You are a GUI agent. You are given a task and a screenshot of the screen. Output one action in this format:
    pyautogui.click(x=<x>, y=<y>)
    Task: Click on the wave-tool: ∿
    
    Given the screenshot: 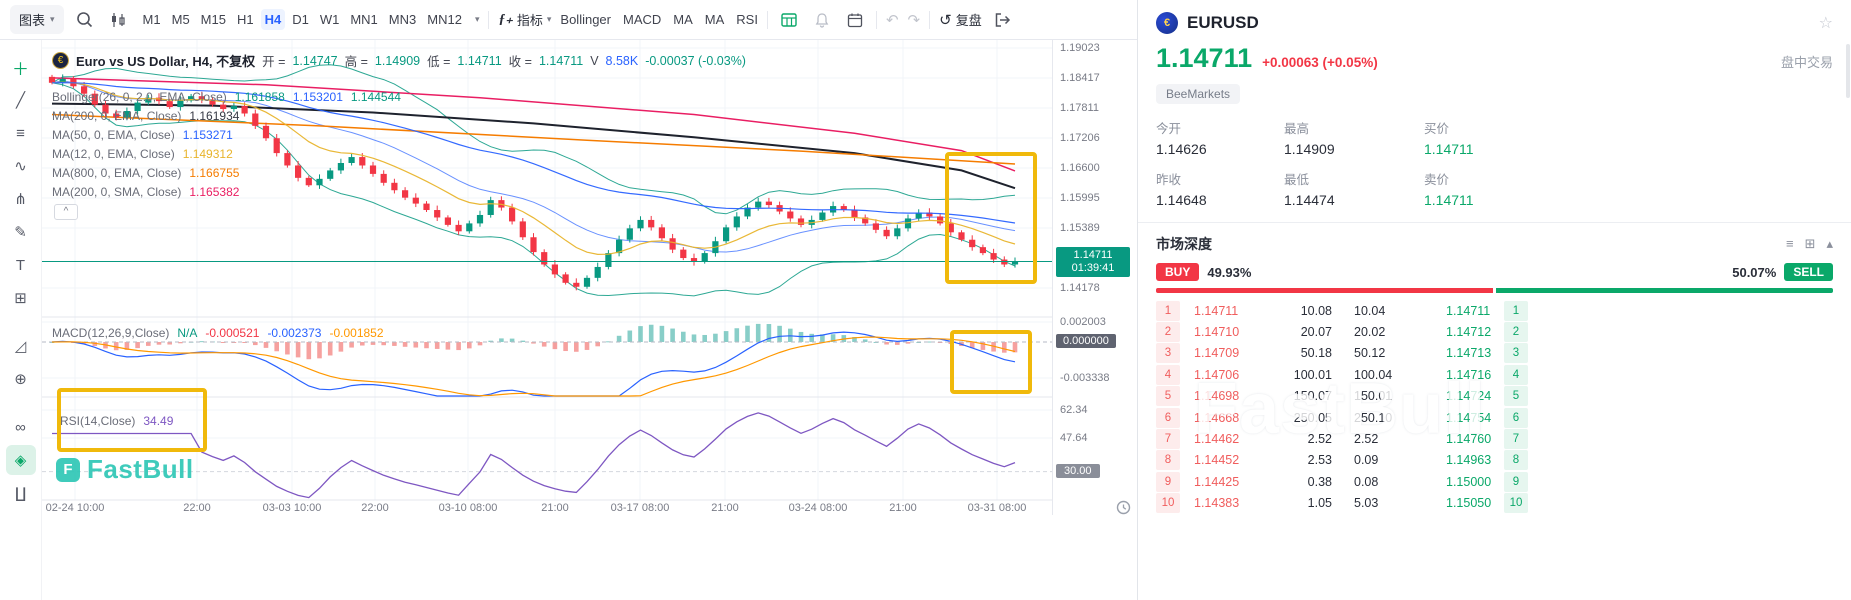 What is the action you would take?
    pyautogui.click(x=20, y=166)
    